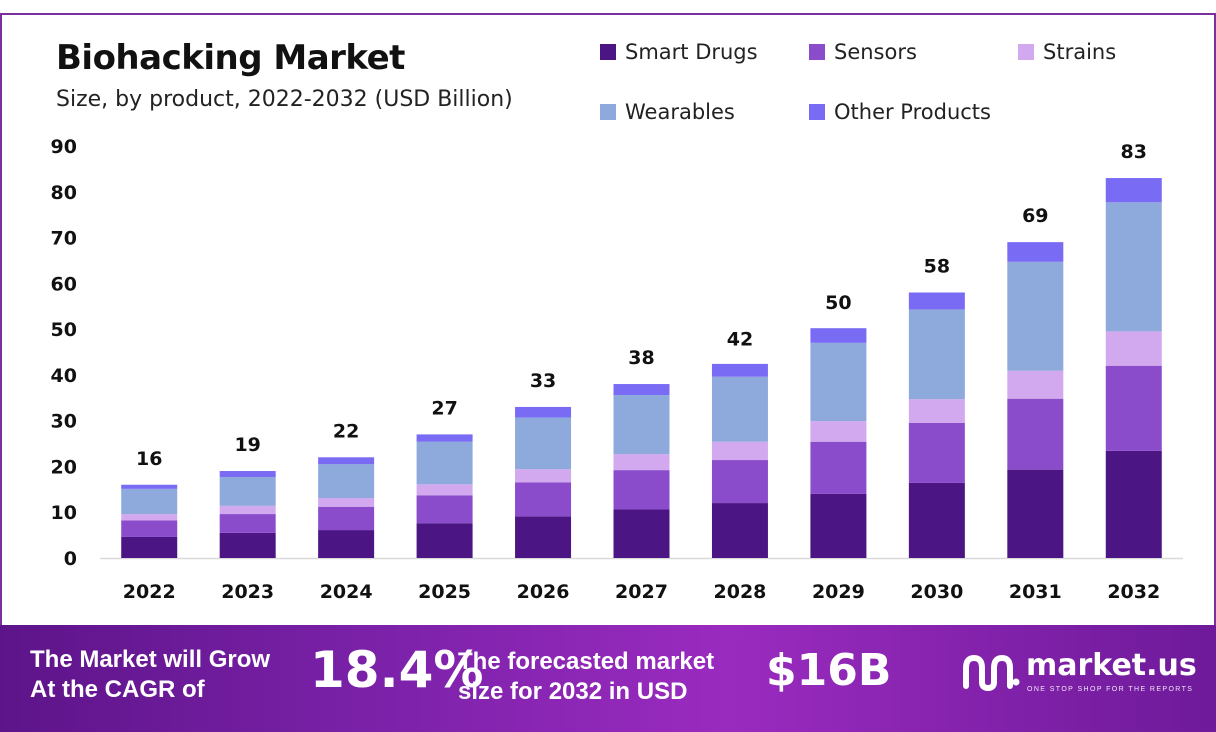 Image resolution: width=1216 pixels, height=732 pixels. Describe the element at coordinates (543, 592) in the screenshot. I see `x-tick-label: 2026` at that location.